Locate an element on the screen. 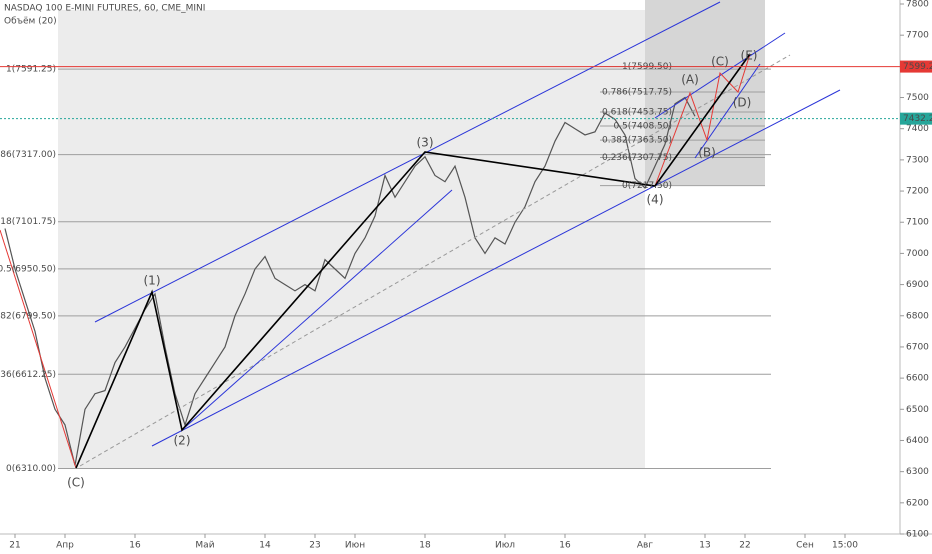 This screenshot has height=554, width=932. wave-label: (A) is located at coordinates (690, 80).